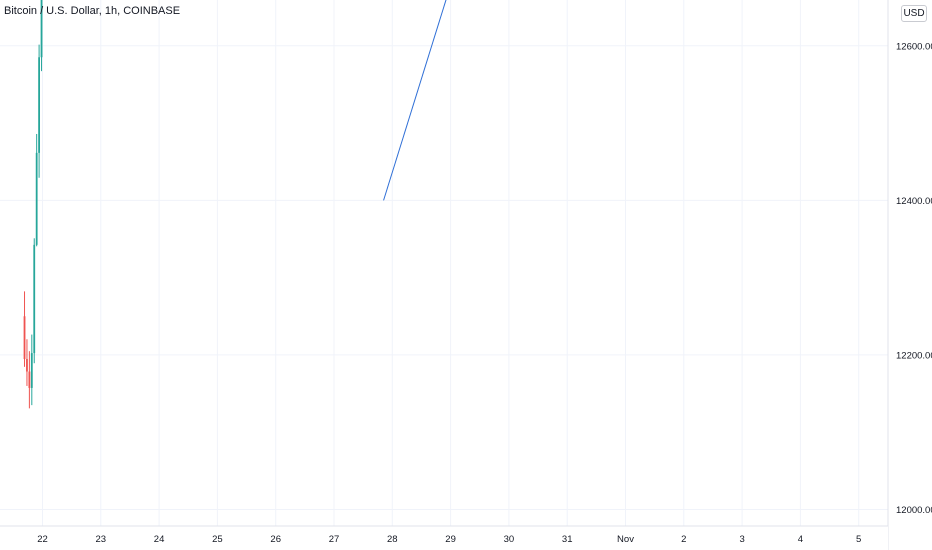 The height and width of the screenshot is (550, 932). I want to click on candles, so click(33, 204).